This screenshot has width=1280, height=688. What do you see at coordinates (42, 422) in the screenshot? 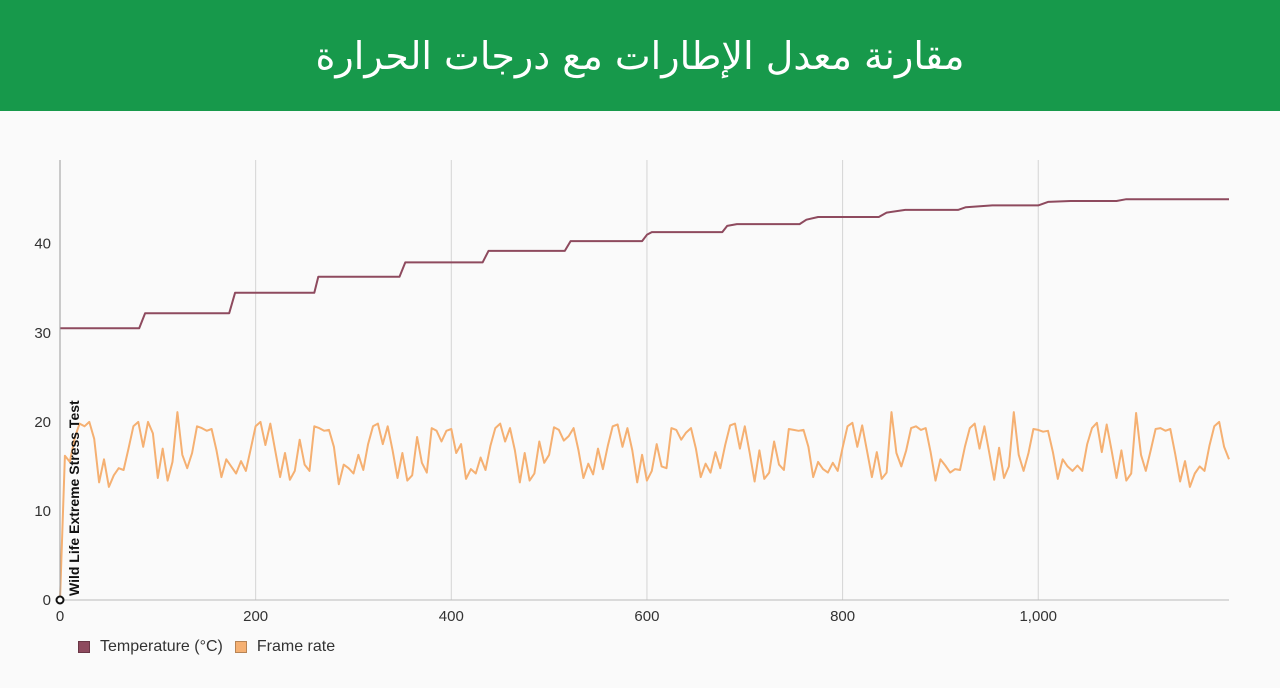
I see `y-tick-label: 20` at bounding box center [42, 422].